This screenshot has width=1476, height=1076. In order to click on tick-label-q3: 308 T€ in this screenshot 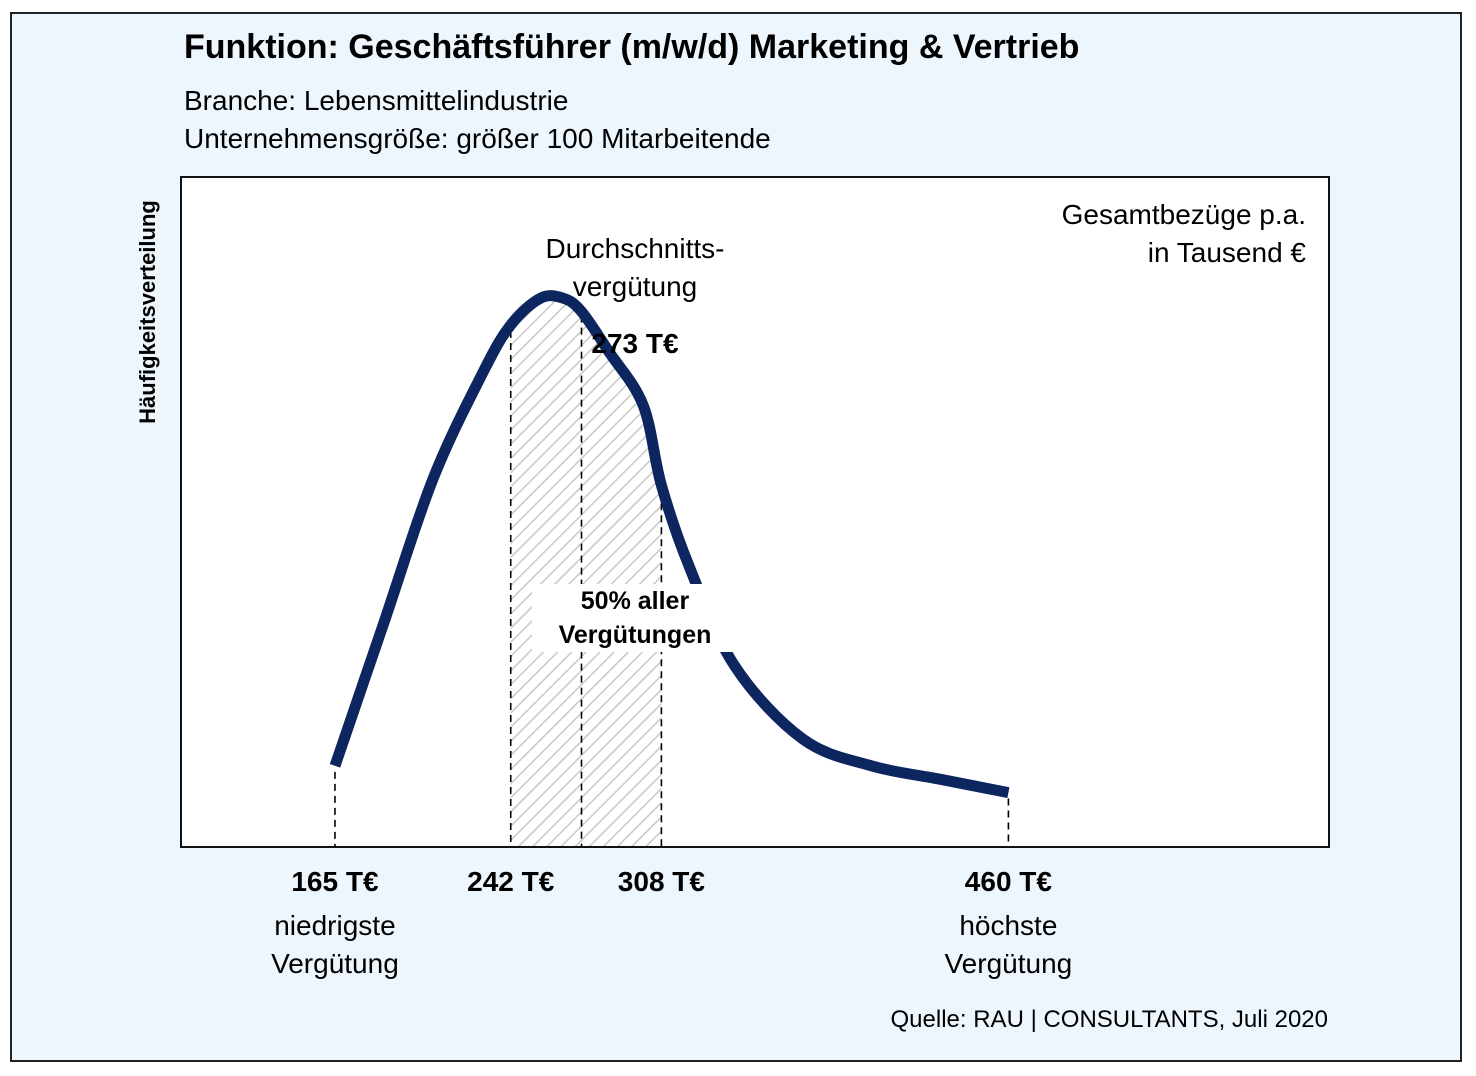, I will do `click(661, 881)`.